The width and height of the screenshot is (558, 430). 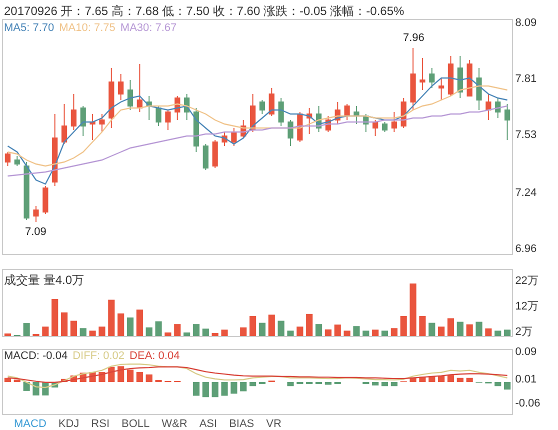 I want to click on series-label: DIFF: 0.02, so click(x=98, y=356).